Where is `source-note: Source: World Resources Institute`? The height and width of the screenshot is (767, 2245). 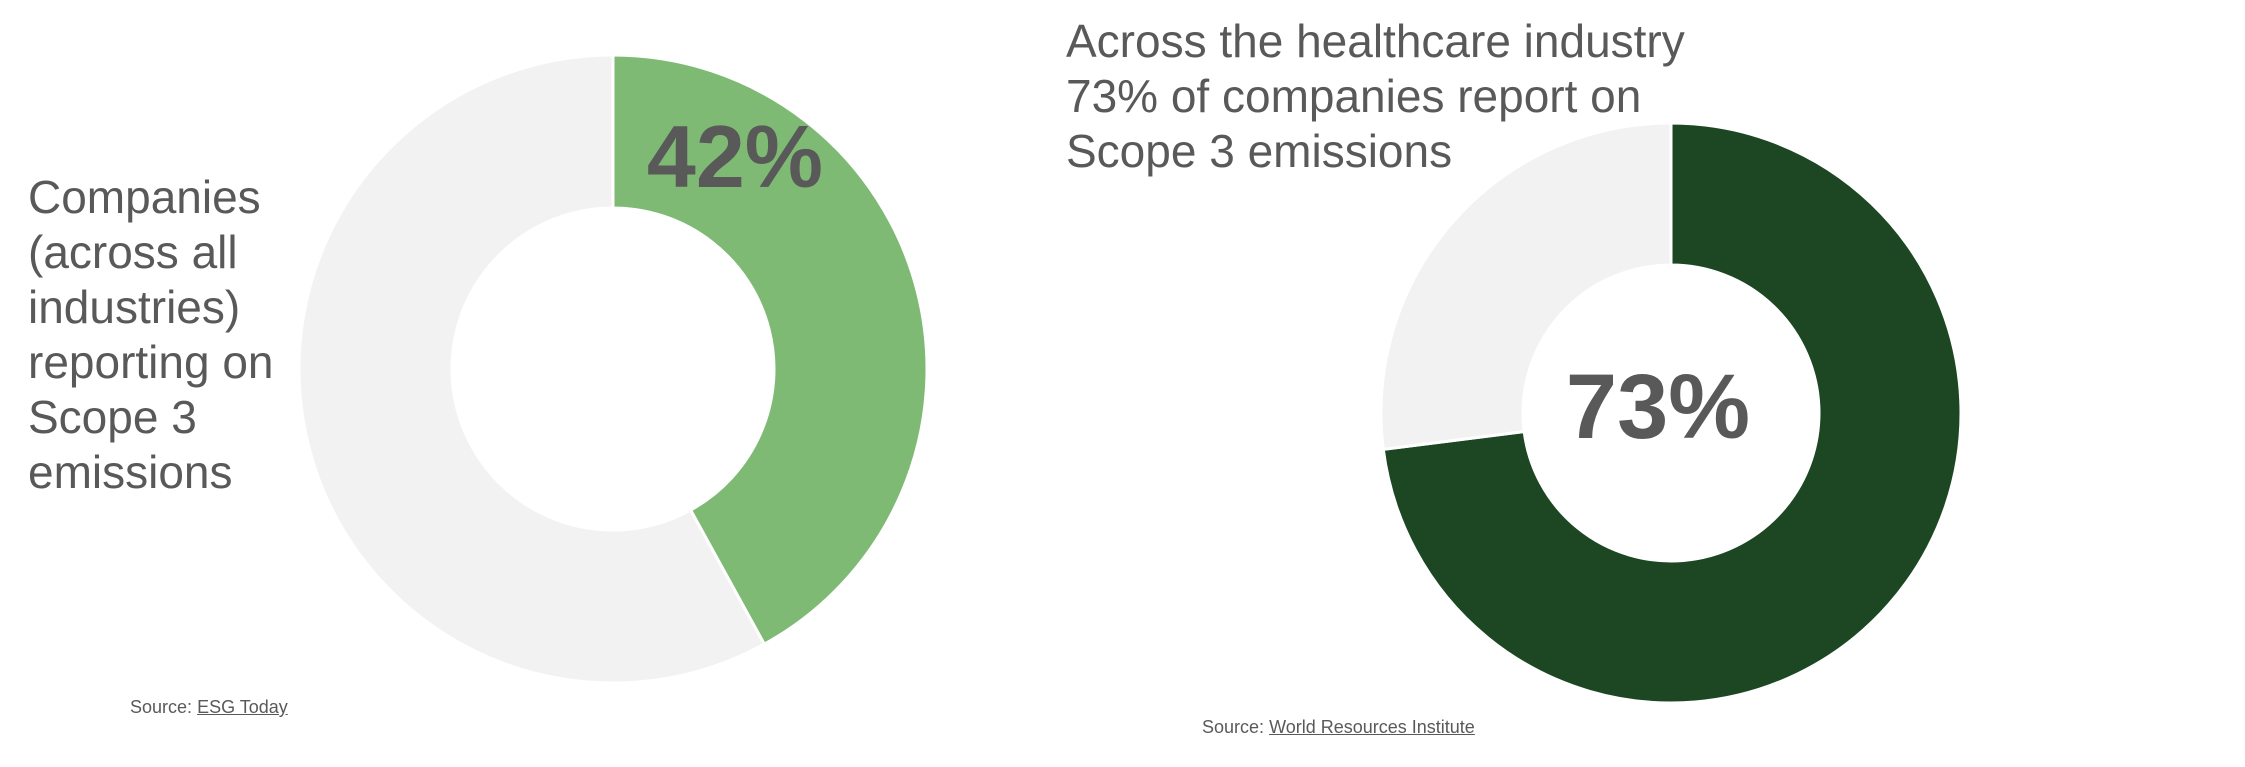
source-note: Source: World Resources Institute is located at coordinates (1338, 727).